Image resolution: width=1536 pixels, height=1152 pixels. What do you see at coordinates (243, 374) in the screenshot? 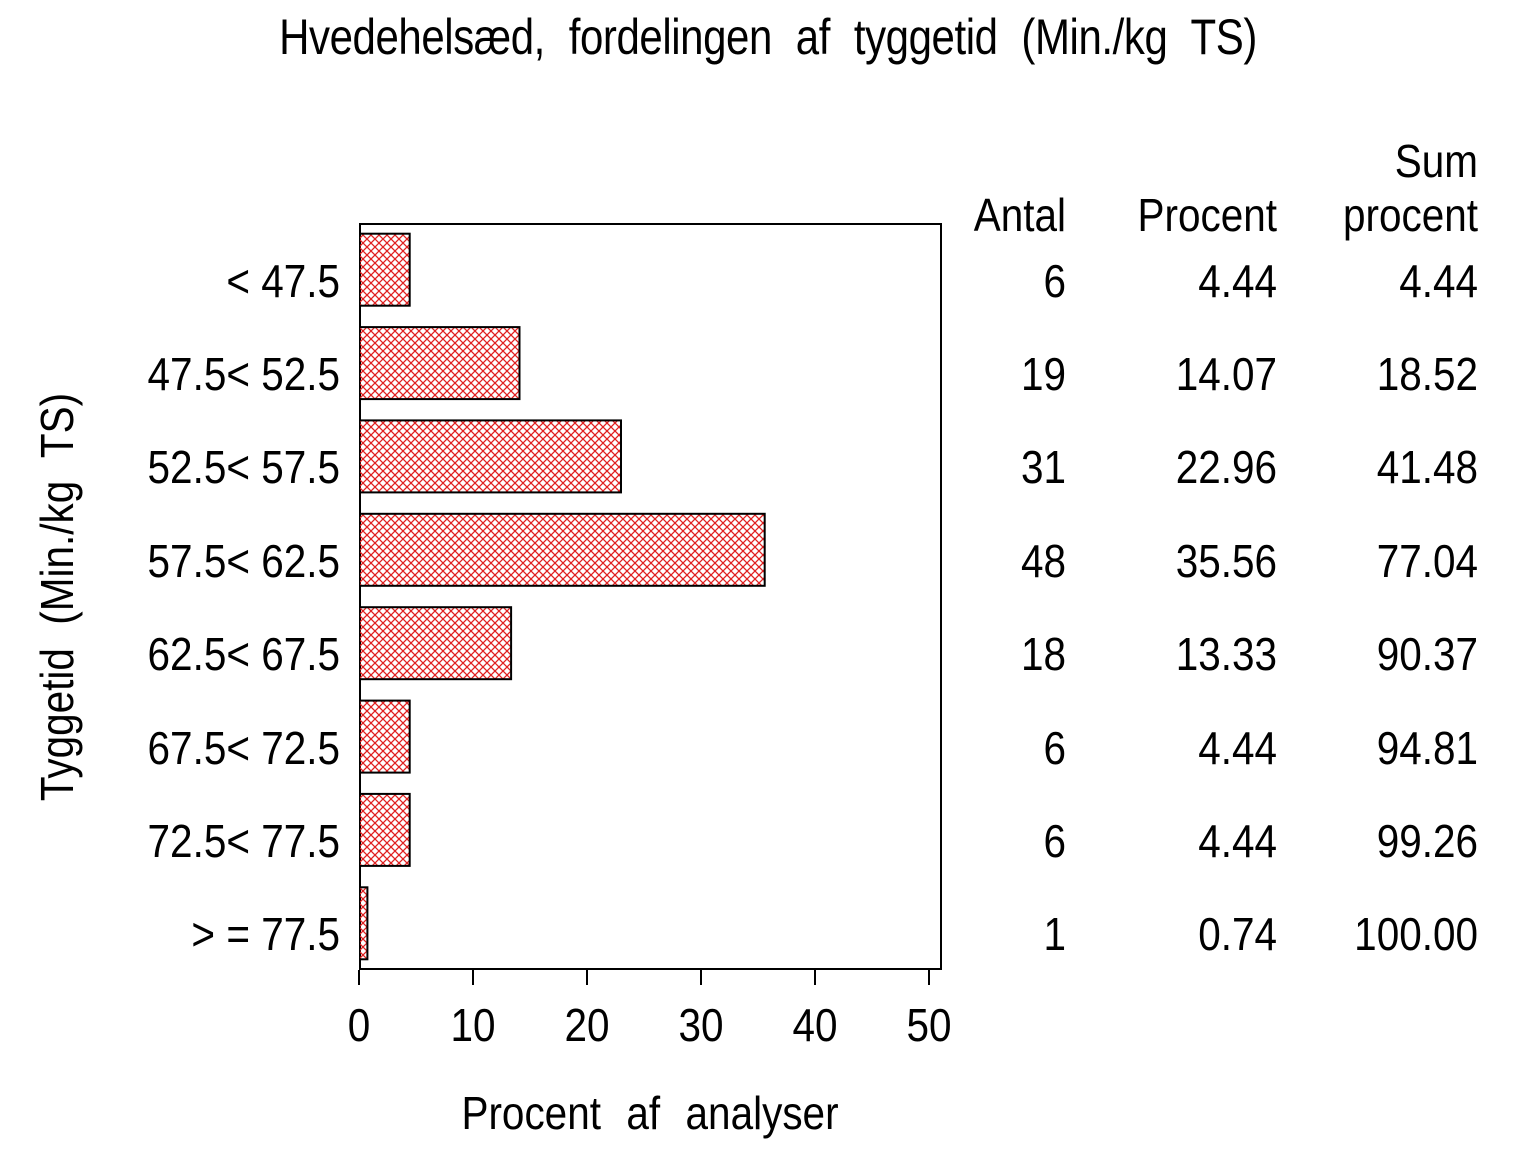
I see `category-label: 47.5< 52.5` at bounding box center [243, 374].